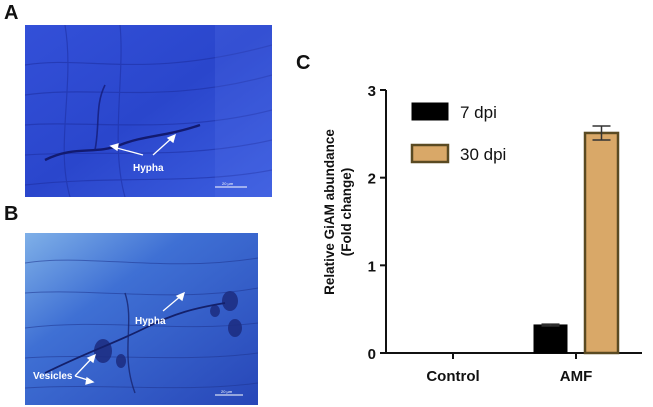  I want to click on y-tick-label-2: 2, so click(372, 179).